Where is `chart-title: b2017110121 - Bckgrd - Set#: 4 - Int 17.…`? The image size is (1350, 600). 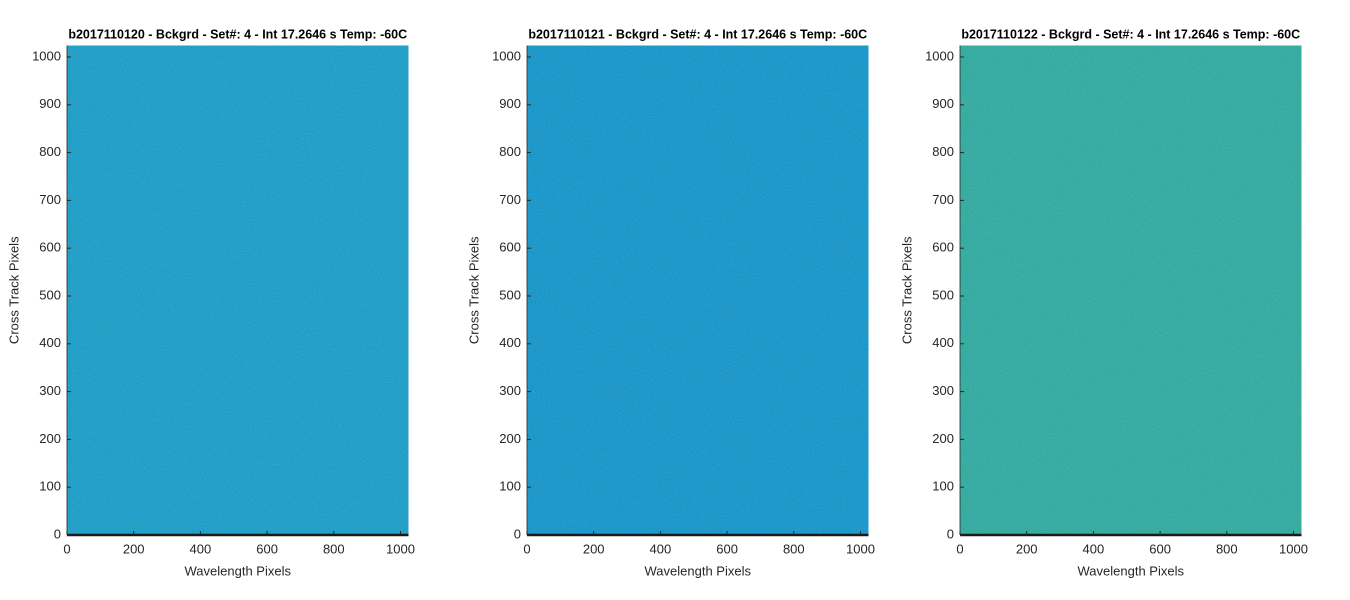 chart-title: b2017110121 - Bckgrd - Set#: 4 - Int 17.… is located at coordinates (697, 34).